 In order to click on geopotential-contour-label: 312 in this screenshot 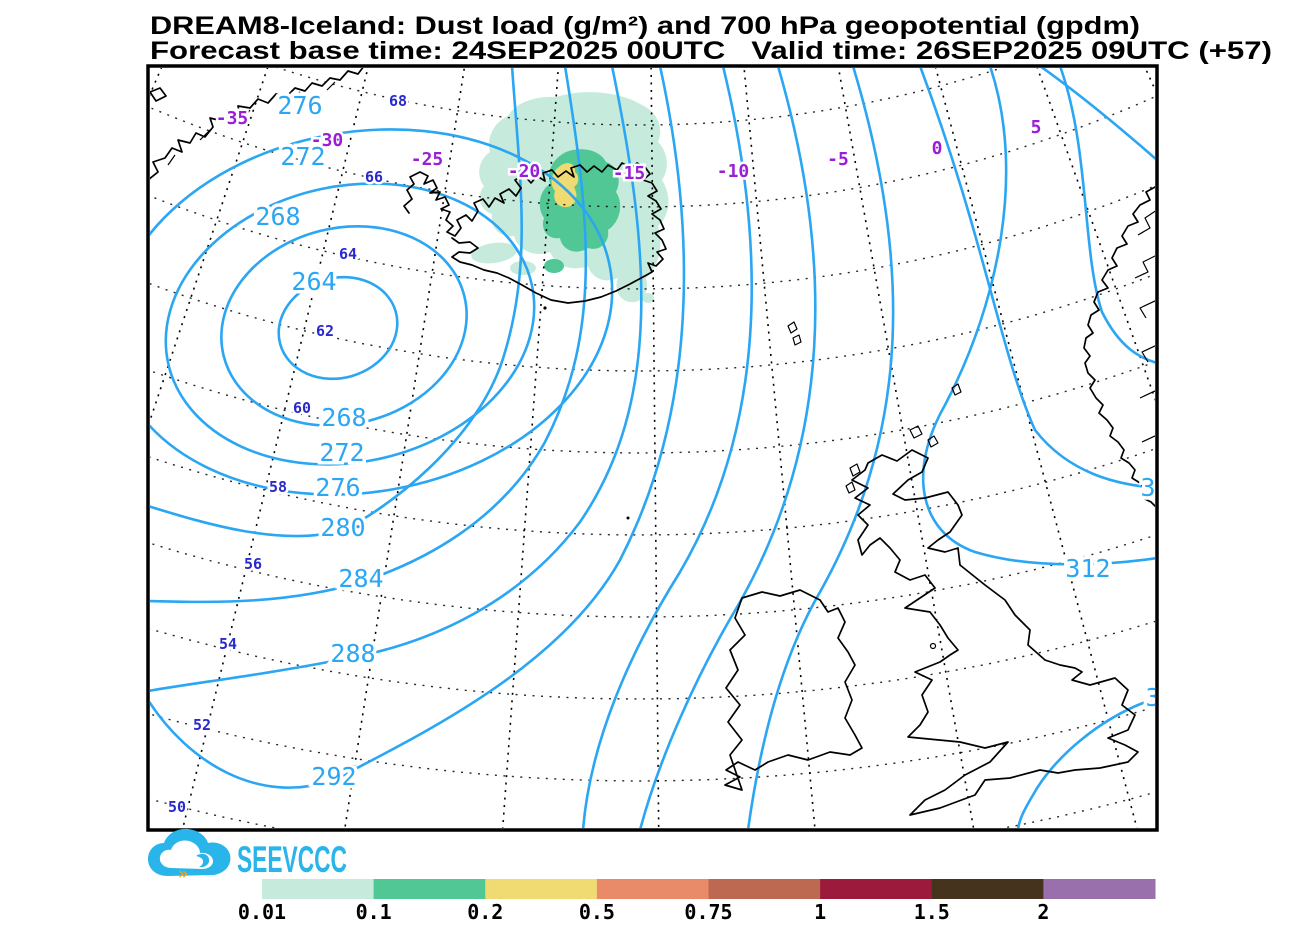, I will do `click(1087, 568)`.